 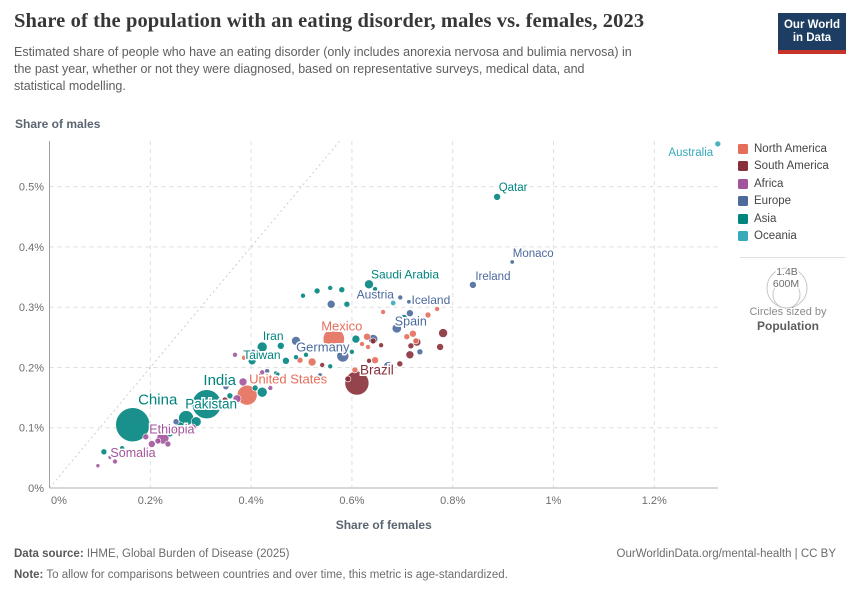 I want to click on data-point-saudi-arabia, so click(x=369, y=284).